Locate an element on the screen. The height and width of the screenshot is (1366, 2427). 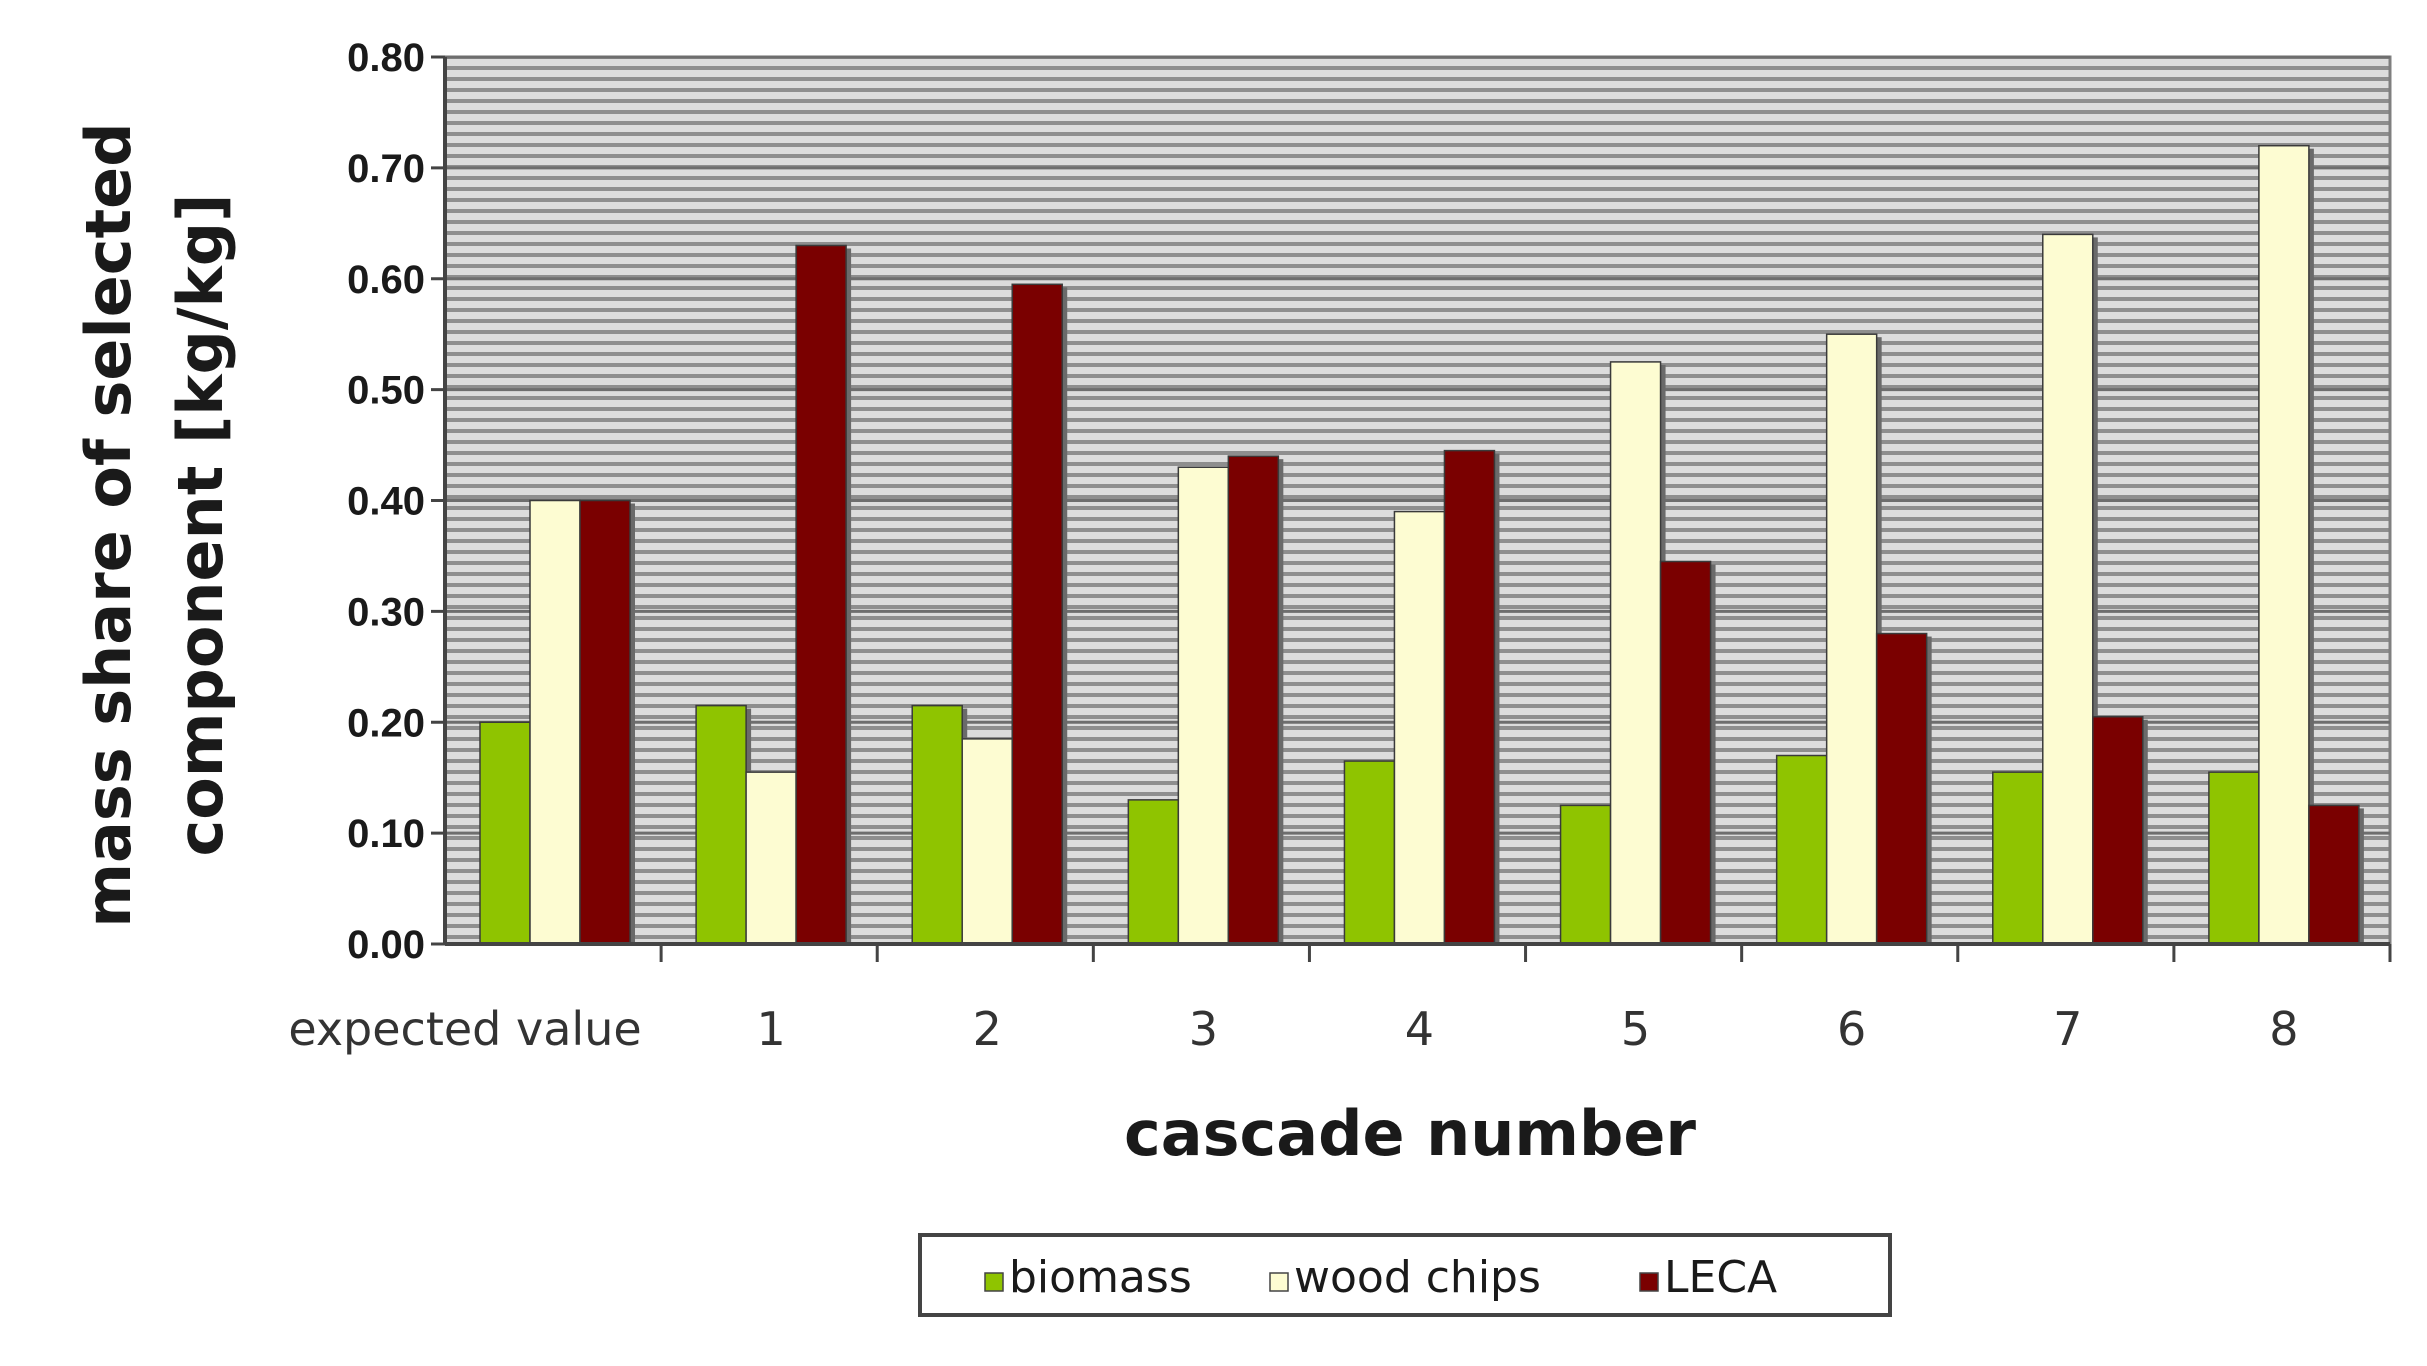
y-tick-label: 0.10 is located at coordinates (386, 834).